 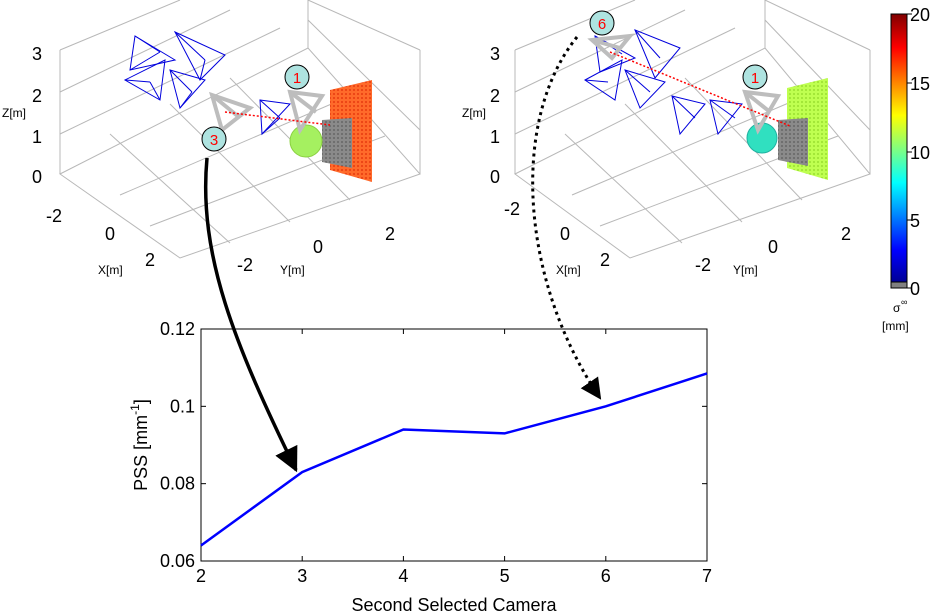 What do you see at coordinates (846, 234) in the screenshot?
I see `scene-right-y-tick: 2` at bounding box center [846, 234].